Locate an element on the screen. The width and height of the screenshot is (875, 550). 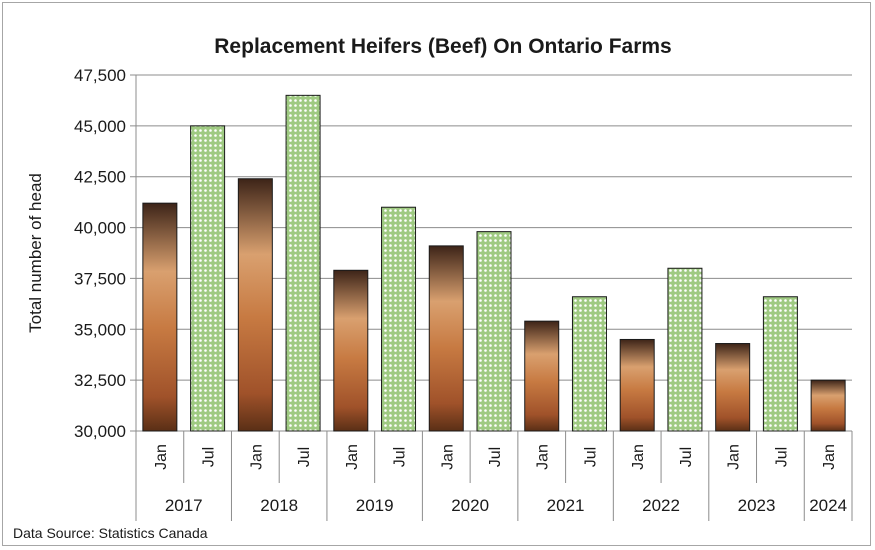
bar-2017-jan is located at coordinates (160, 317).